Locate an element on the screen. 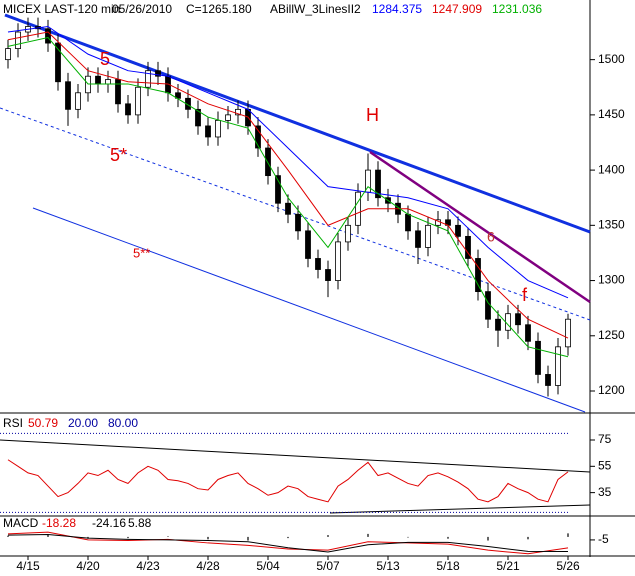  series-line is located at coordinates (288, 543).